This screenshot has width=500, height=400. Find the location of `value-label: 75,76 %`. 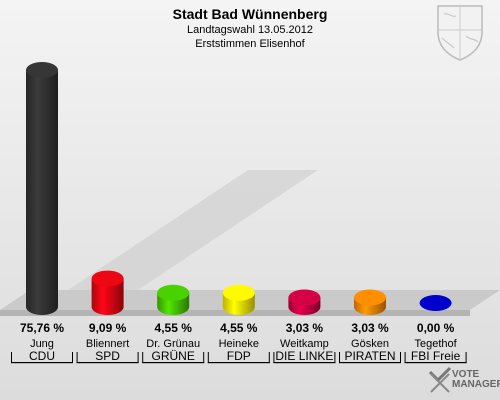

value-label: 75,76 % is located at coordinates (42, 328).